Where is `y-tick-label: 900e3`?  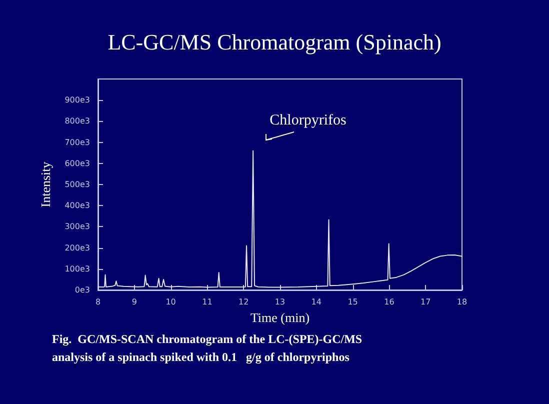 y-tick-label: 900e3 is located at coordinates (77, 100).